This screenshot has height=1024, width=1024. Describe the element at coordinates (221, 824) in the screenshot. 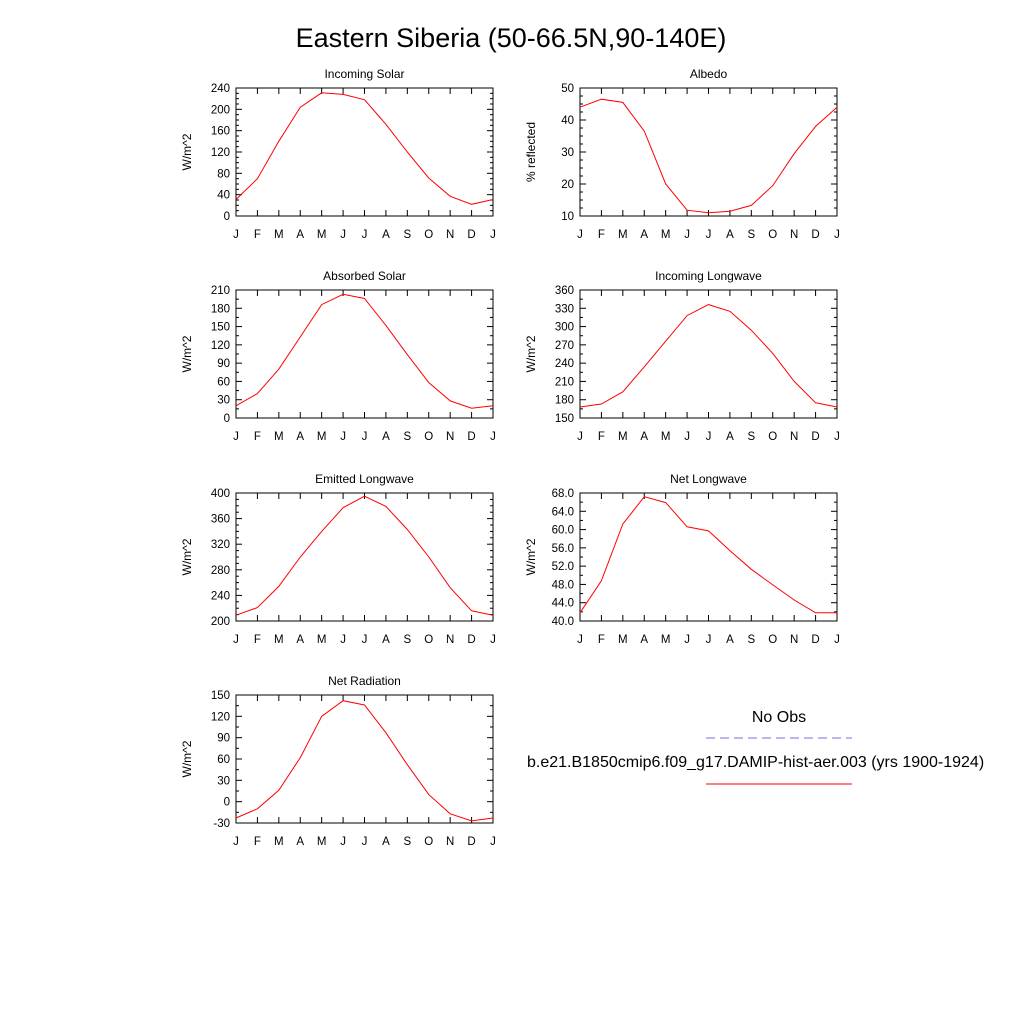

I see `y-tick-label: -30` at that location.